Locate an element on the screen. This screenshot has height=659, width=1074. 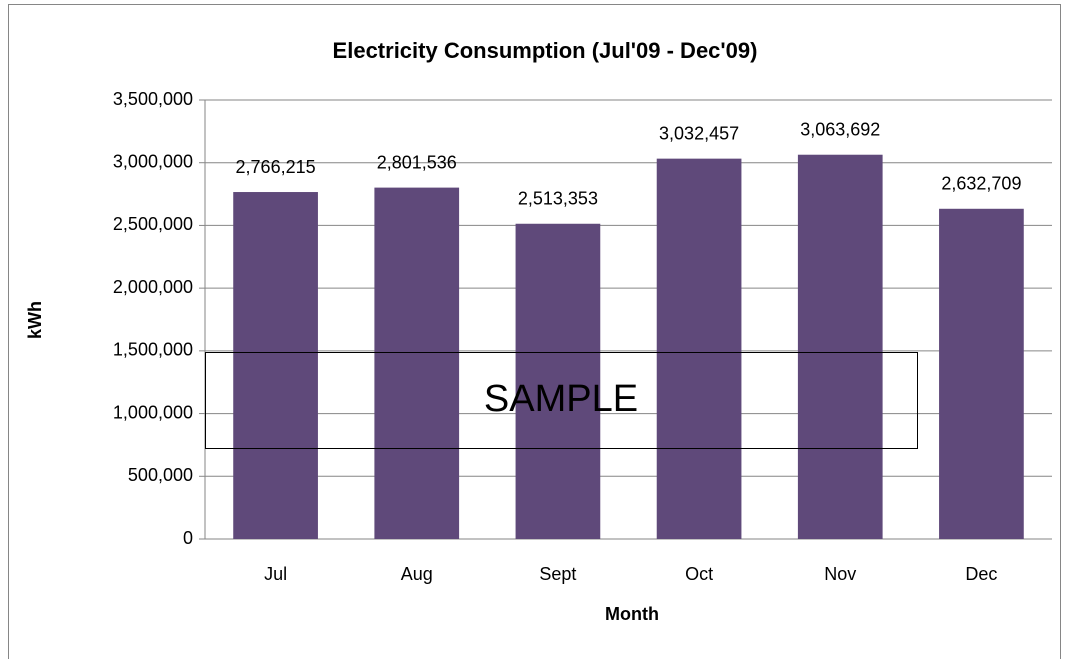
x-axis-label: Month is located at coordinates (632, 614).